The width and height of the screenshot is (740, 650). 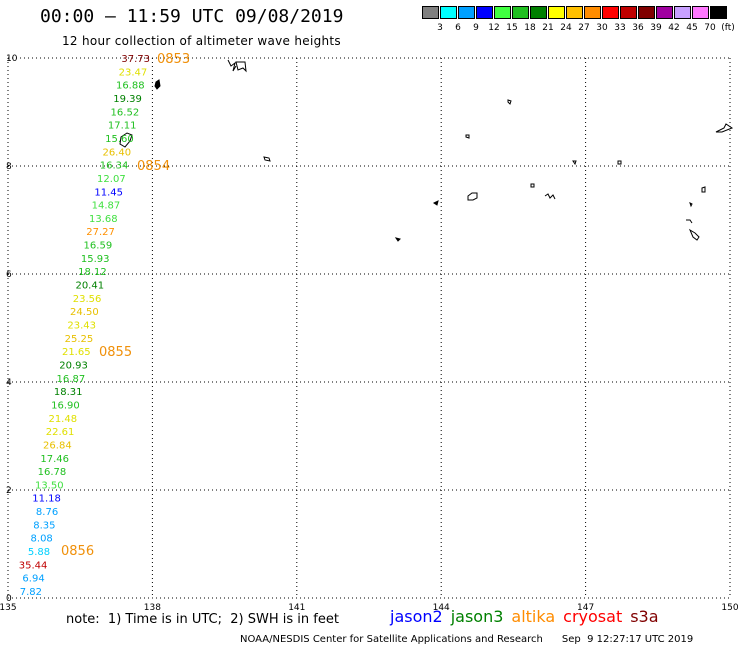 I want to click on wave-height-value: 26.84, so click(x=57, y=445).